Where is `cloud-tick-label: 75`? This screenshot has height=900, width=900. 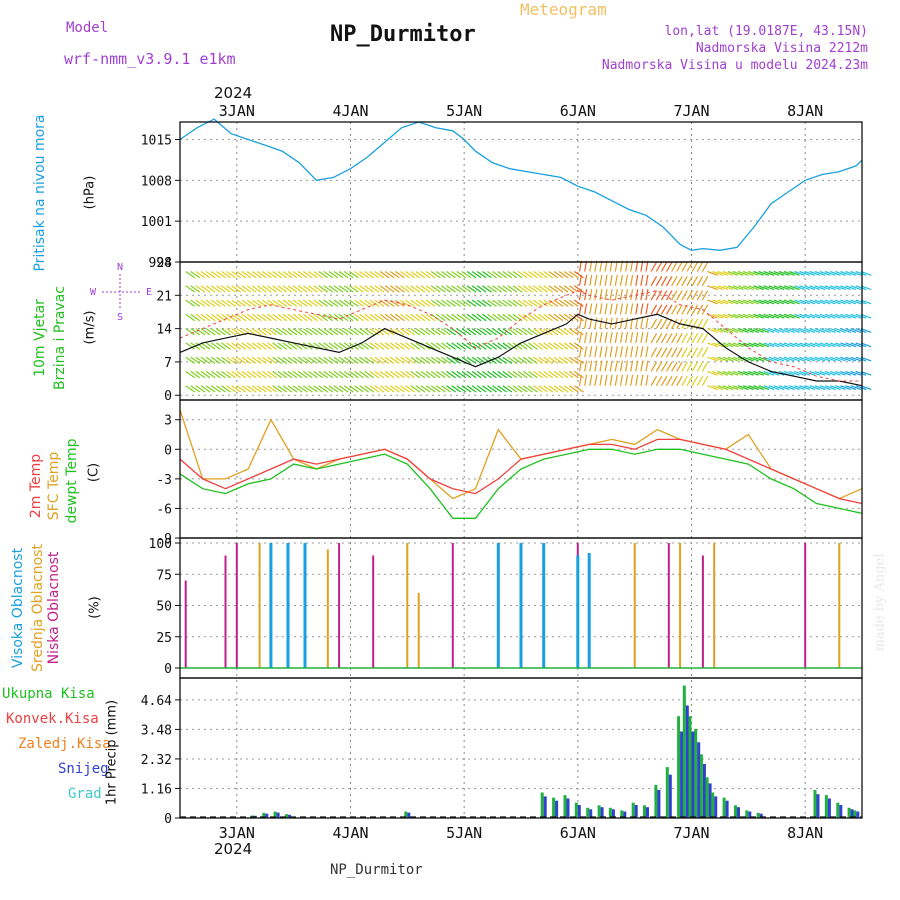 cloud-tick-label: 75 is located at coordinates (164, 575).